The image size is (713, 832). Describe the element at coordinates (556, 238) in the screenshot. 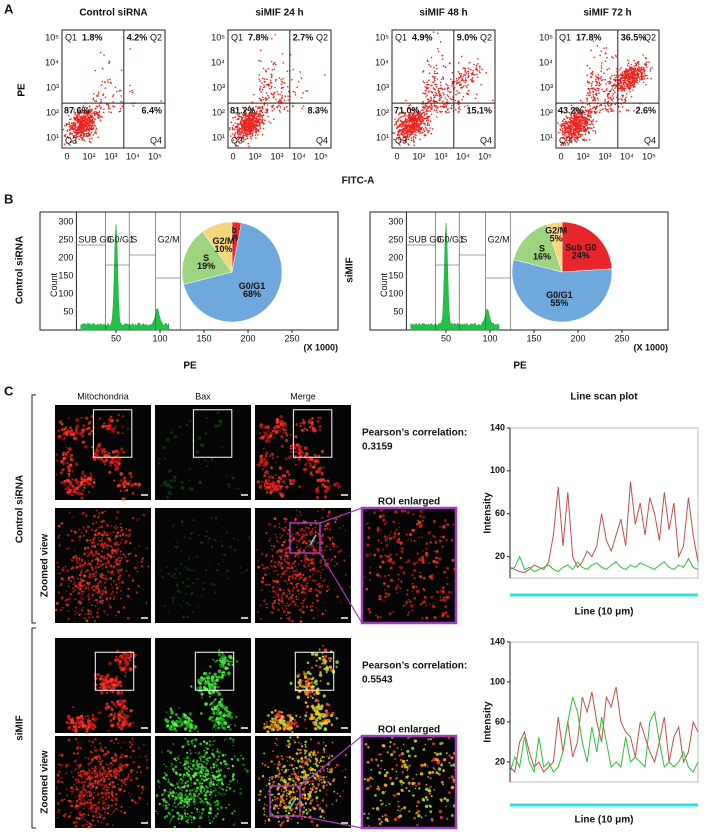

I see `slice-label: 5%` at that location.